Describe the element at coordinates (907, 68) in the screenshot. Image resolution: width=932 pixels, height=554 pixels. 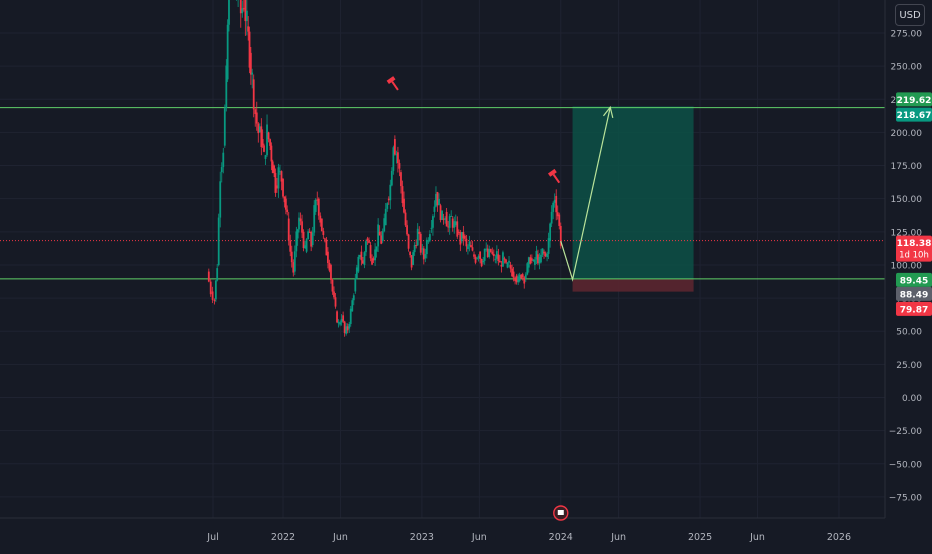
I see `y-tick-label: 250.00` at that location.